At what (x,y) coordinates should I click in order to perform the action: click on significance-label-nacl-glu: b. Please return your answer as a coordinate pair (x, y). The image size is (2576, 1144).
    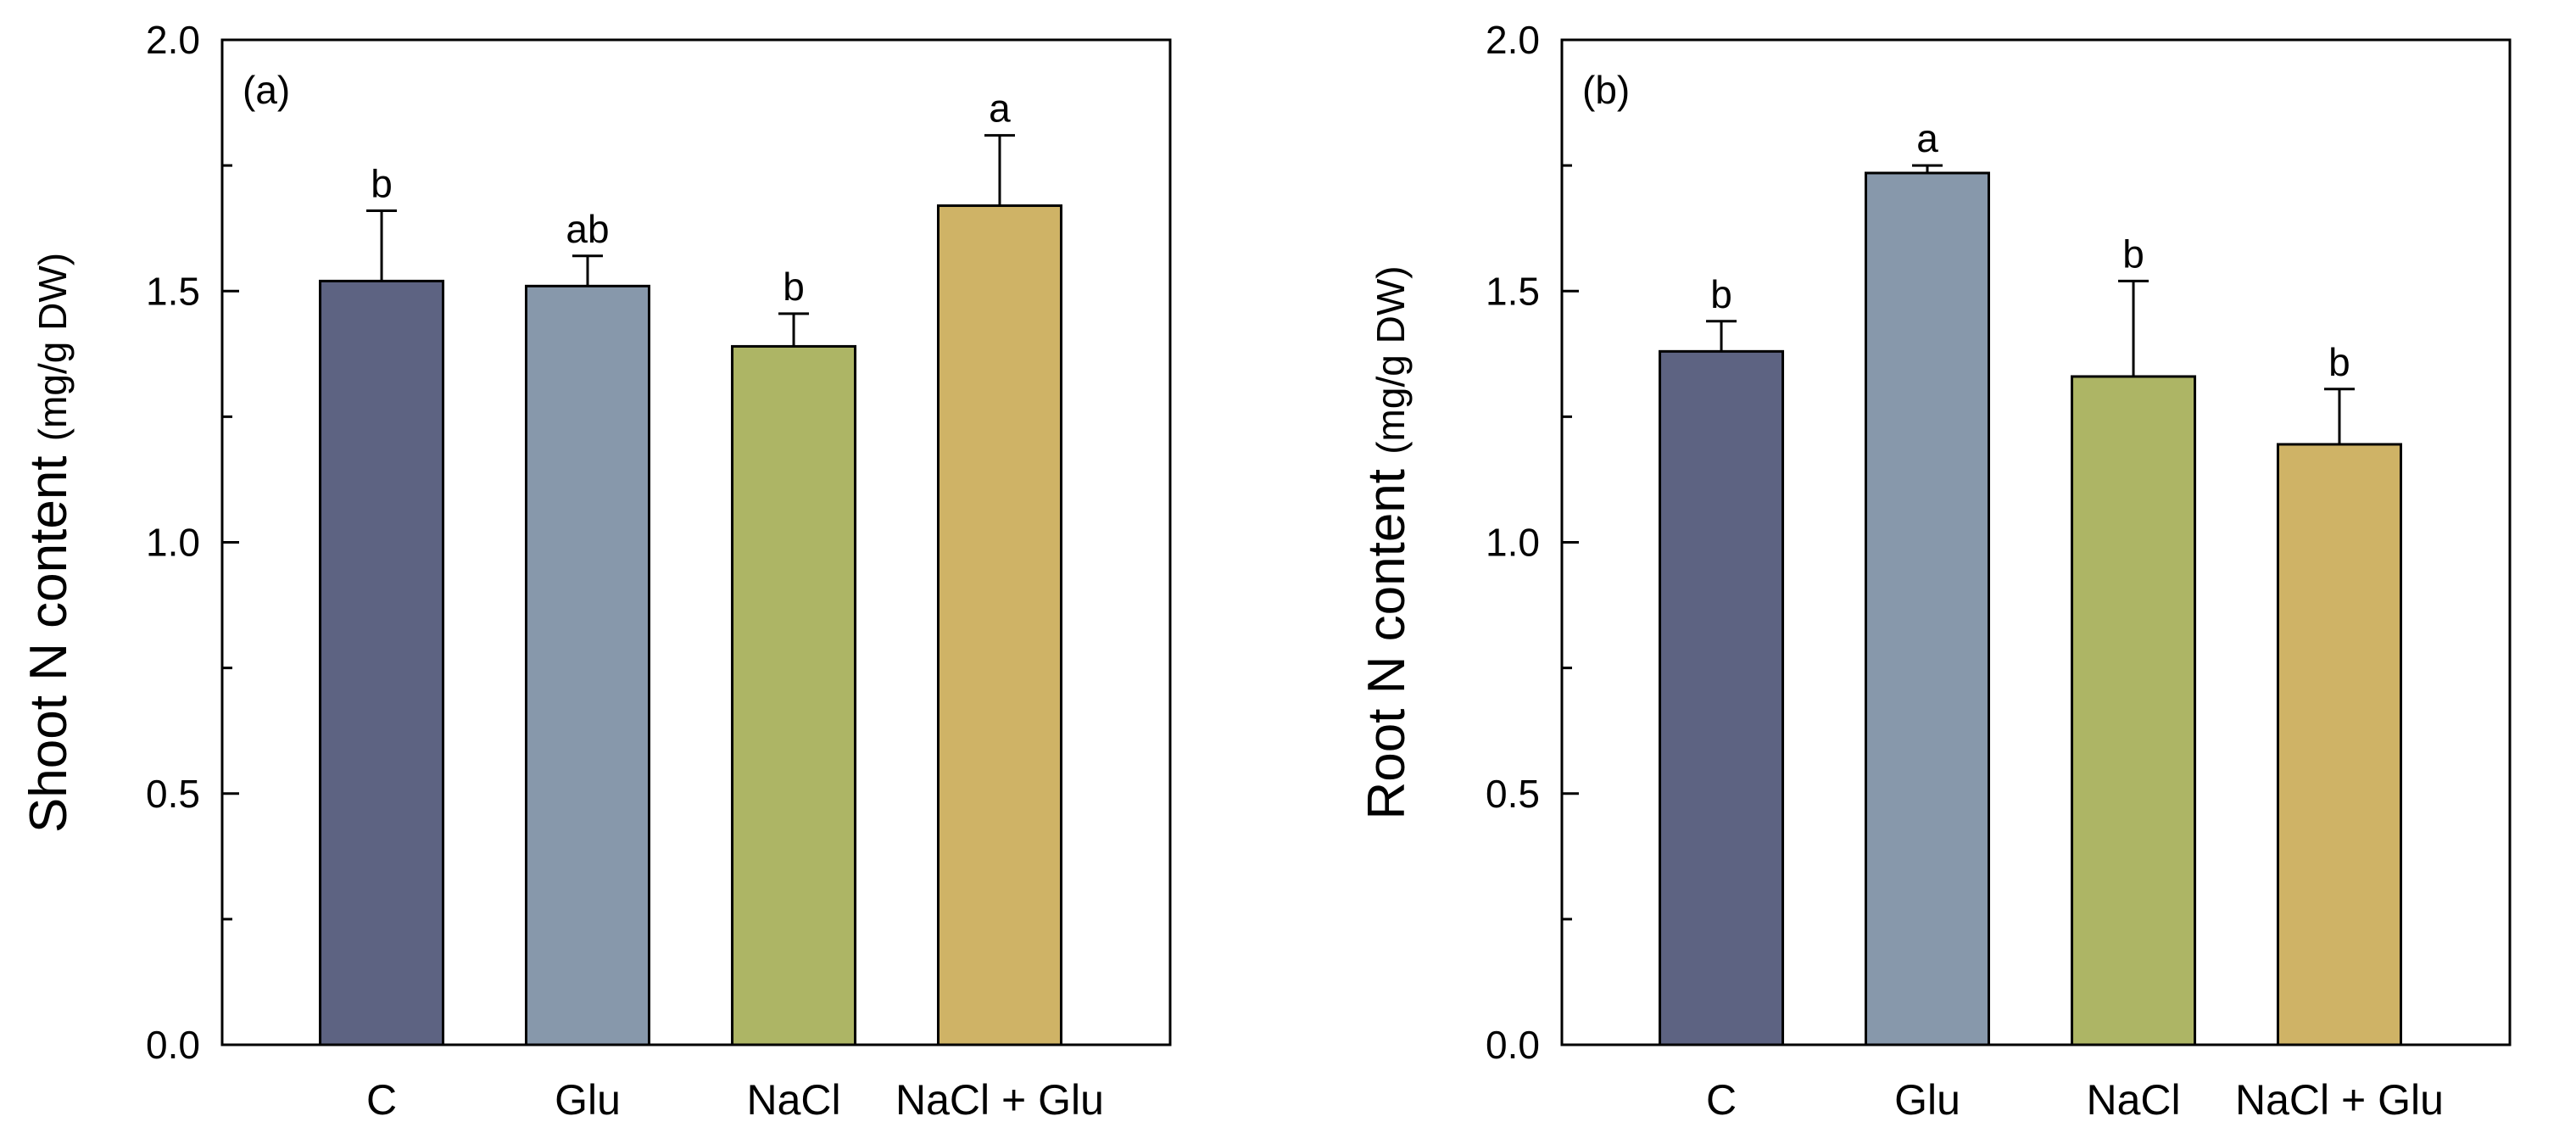
    Looking at the image, I should click on (2339, 362).